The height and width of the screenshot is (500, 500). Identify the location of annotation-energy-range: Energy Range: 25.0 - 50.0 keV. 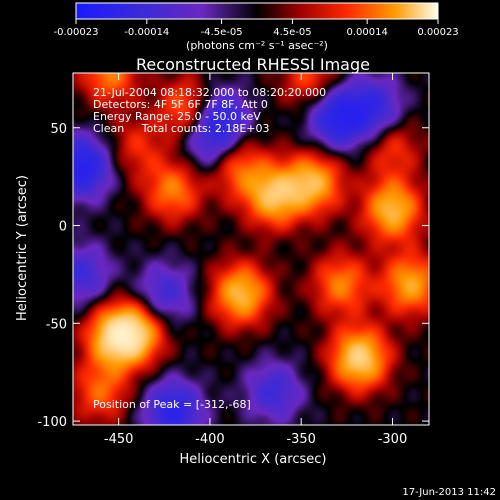
(177, 116).